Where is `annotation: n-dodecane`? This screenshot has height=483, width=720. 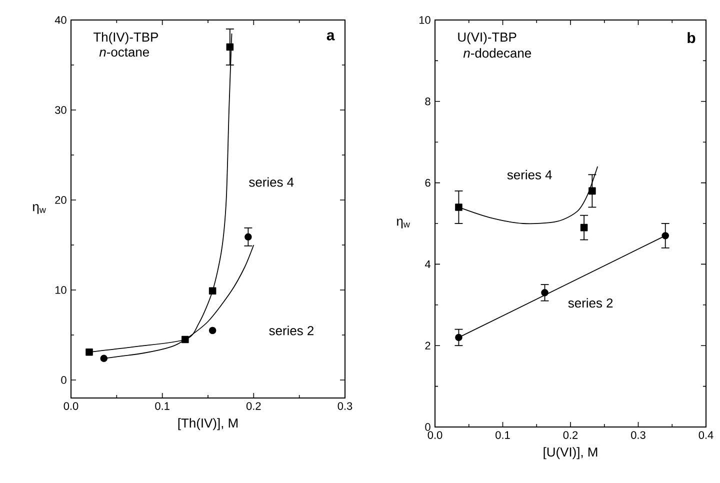 annotation: n-dodecane is located at coordinates (497, 53).